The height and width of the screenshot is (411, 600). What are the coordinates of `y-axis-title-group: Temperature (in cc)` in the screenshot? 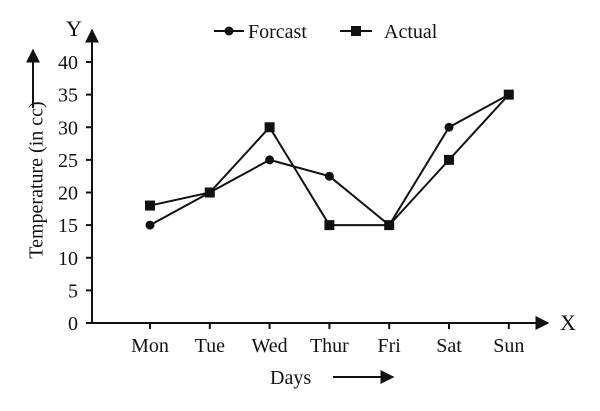 It's located at (37, 179).